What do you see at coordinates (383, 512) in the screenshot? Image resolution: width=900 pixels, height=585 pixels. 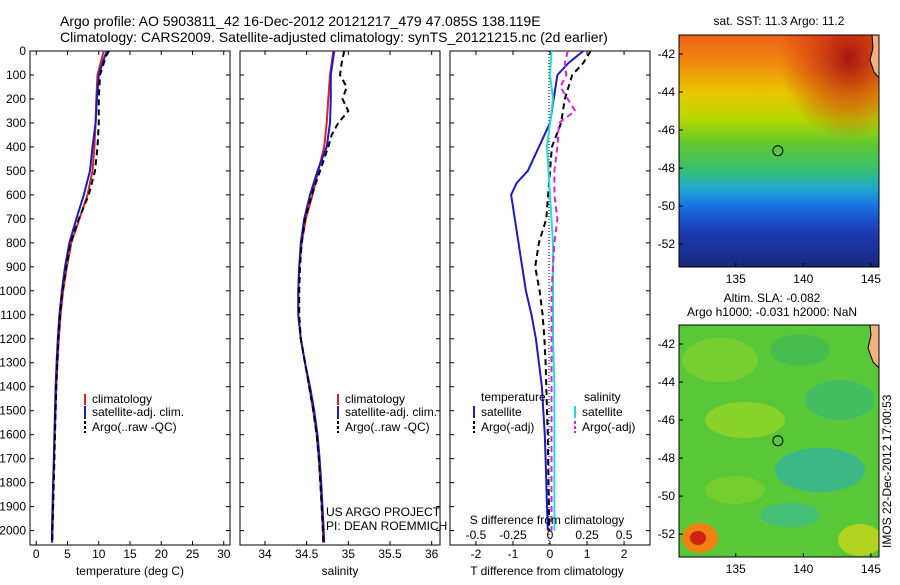 I see `project-annotation: US ARGO PROJECT` at bounding box center [383, 512].